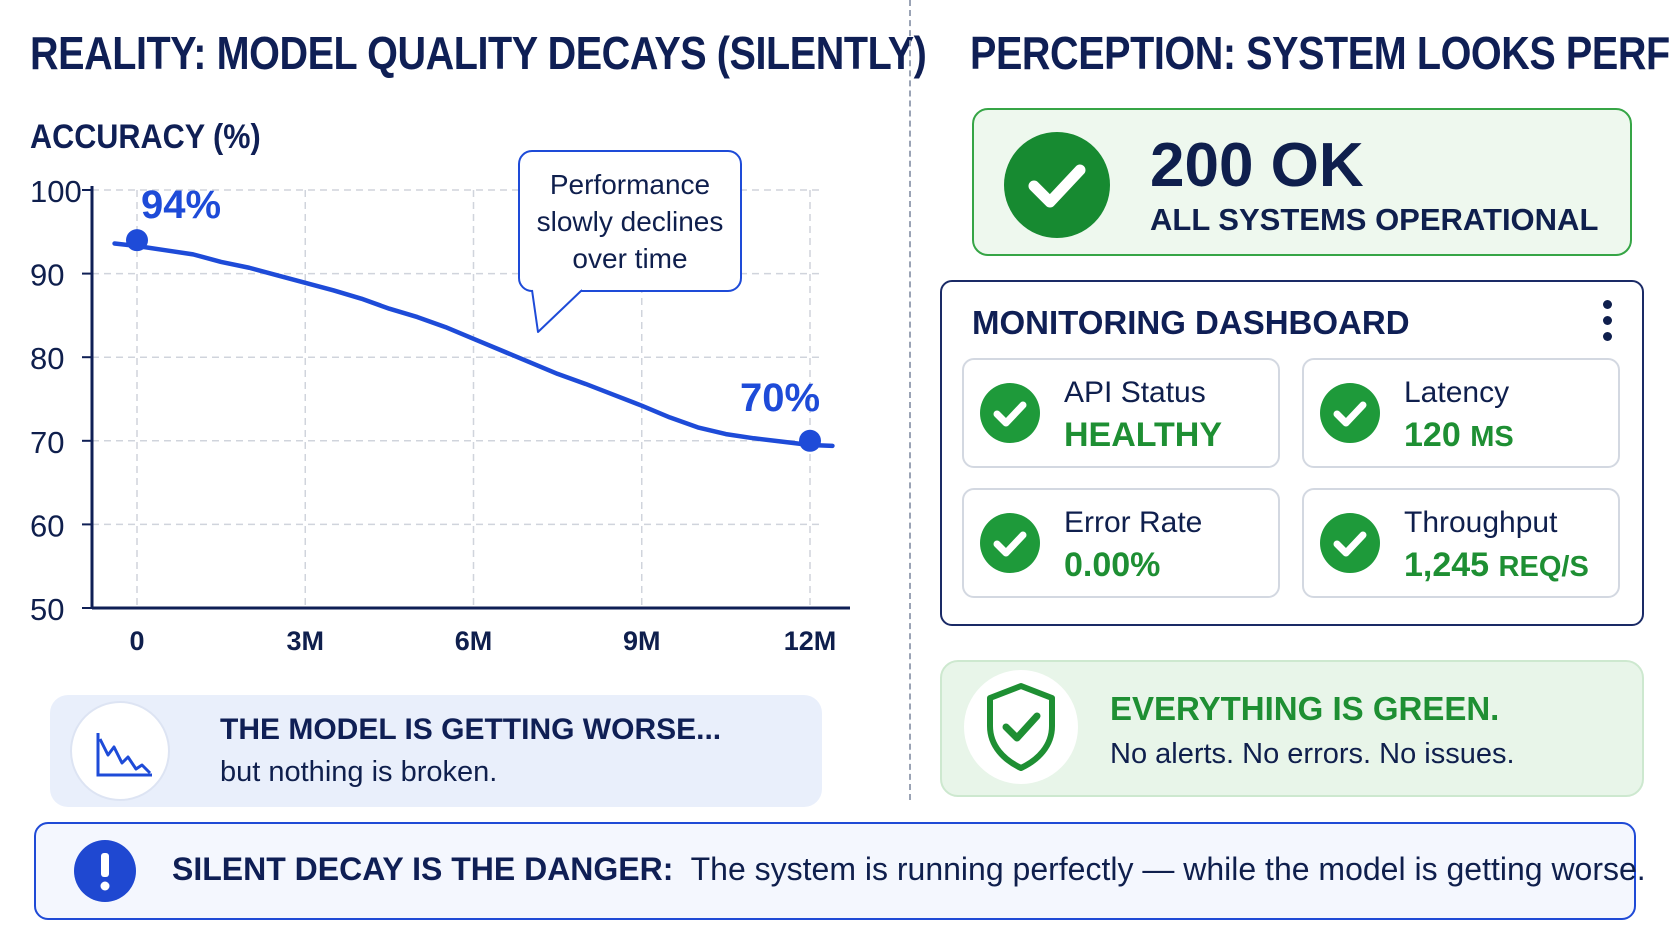  Describe the element at coordinates (1459, 435) in the screenshot. I see `tile-value: 120 MS` at that location.